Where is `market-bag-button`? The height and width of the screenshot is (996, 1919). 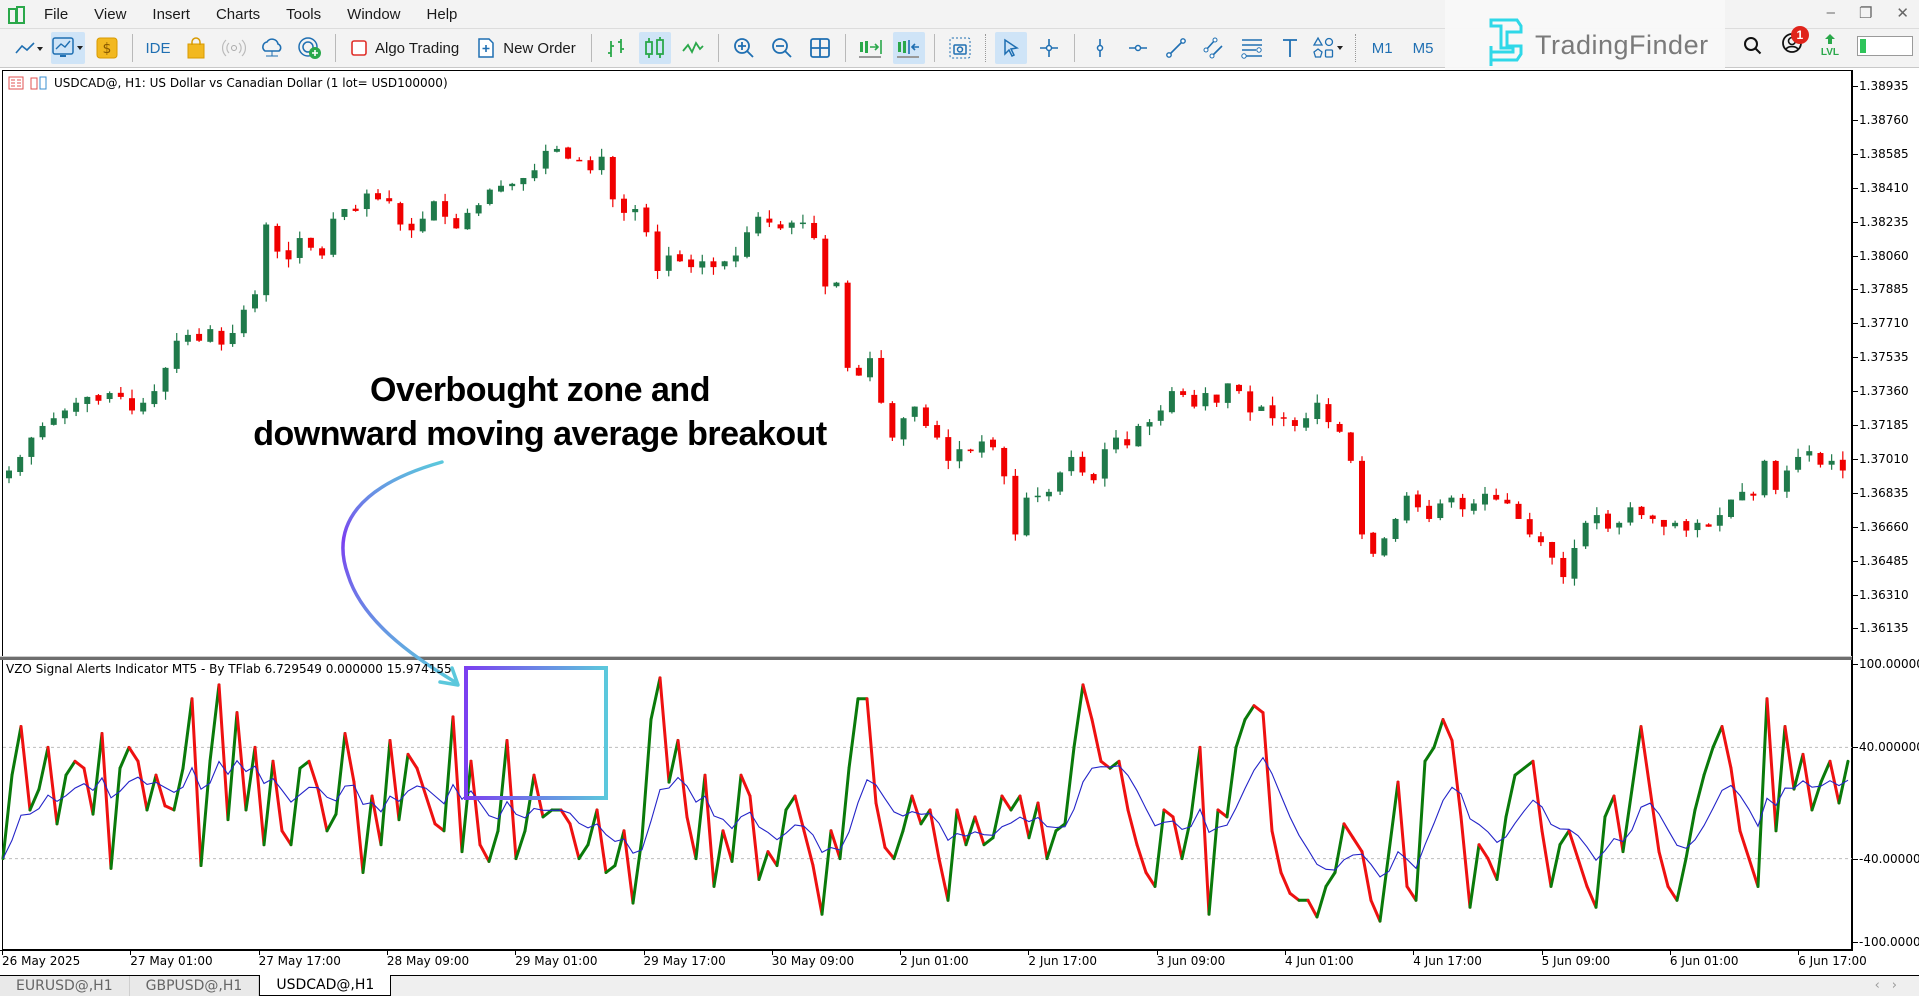 market-bag-button is located at coordinates (196, 48).